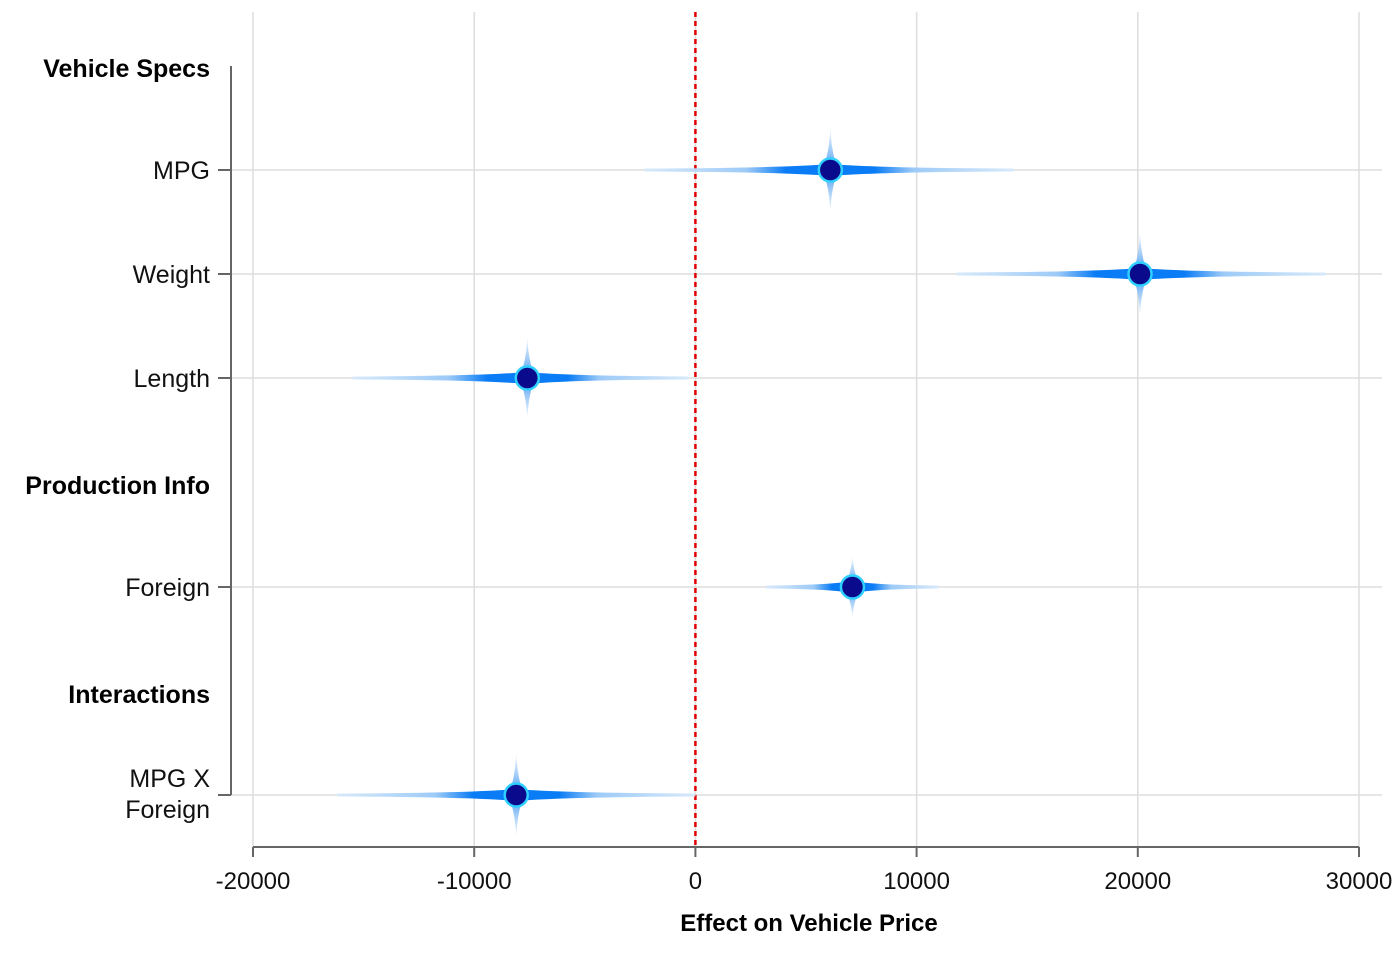 This screenshot has height=964, width=1400. I want to click on row-label-line: MPG X, so click(169, 779).